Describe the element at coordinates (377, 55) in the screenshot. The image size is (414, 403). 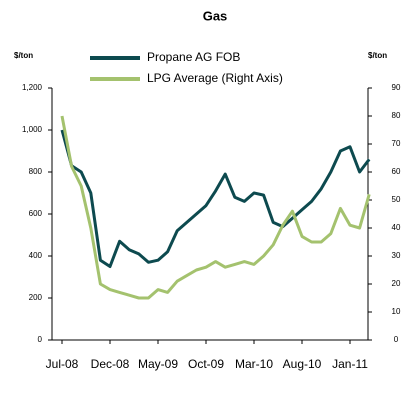
I see `y2-axis-label: $/ton` at that location.